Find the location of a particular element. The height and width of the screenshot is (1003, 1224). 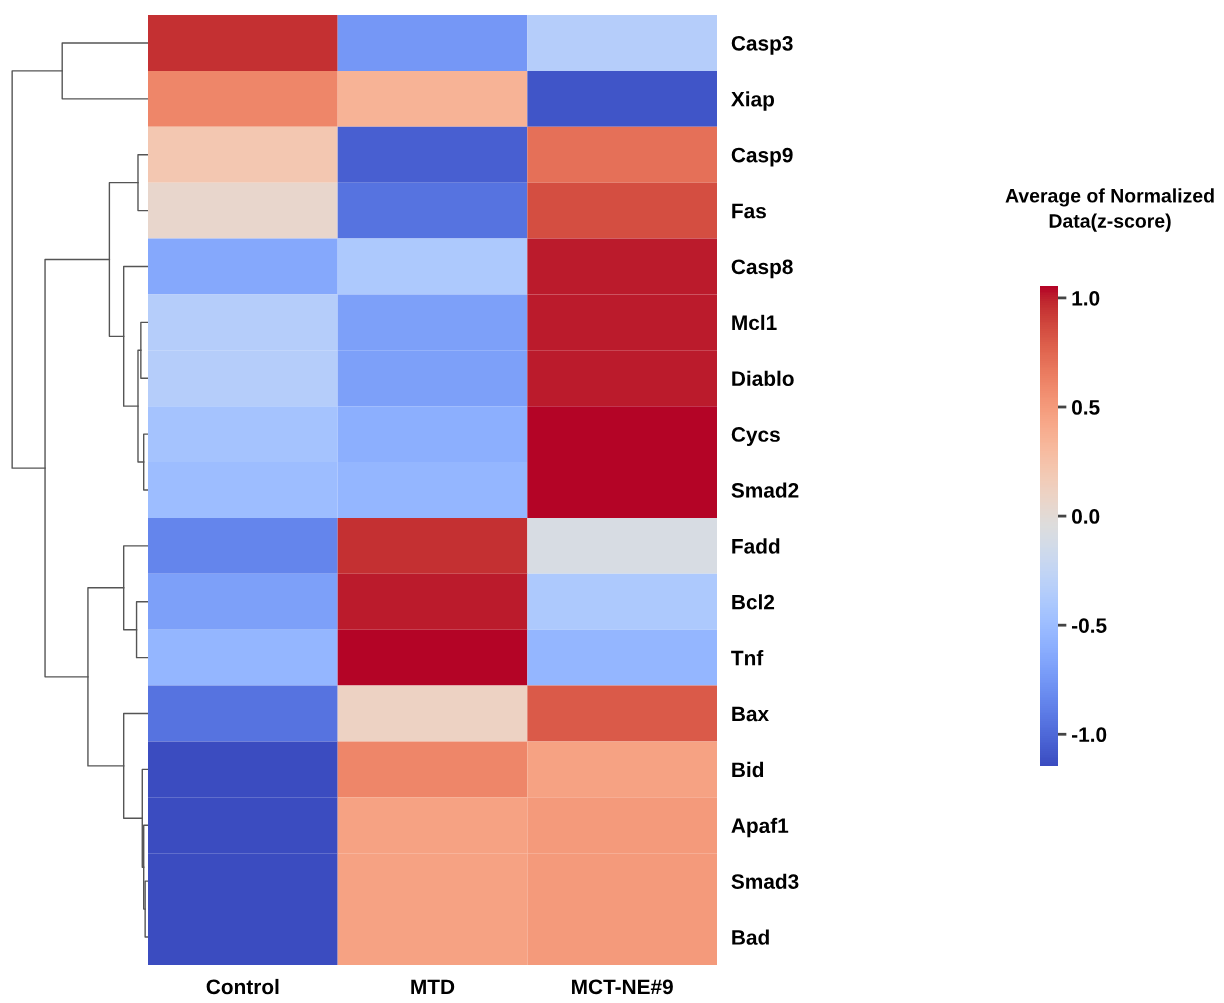

color-bar-label: -1.0 is located at coordinates (1089, 735).